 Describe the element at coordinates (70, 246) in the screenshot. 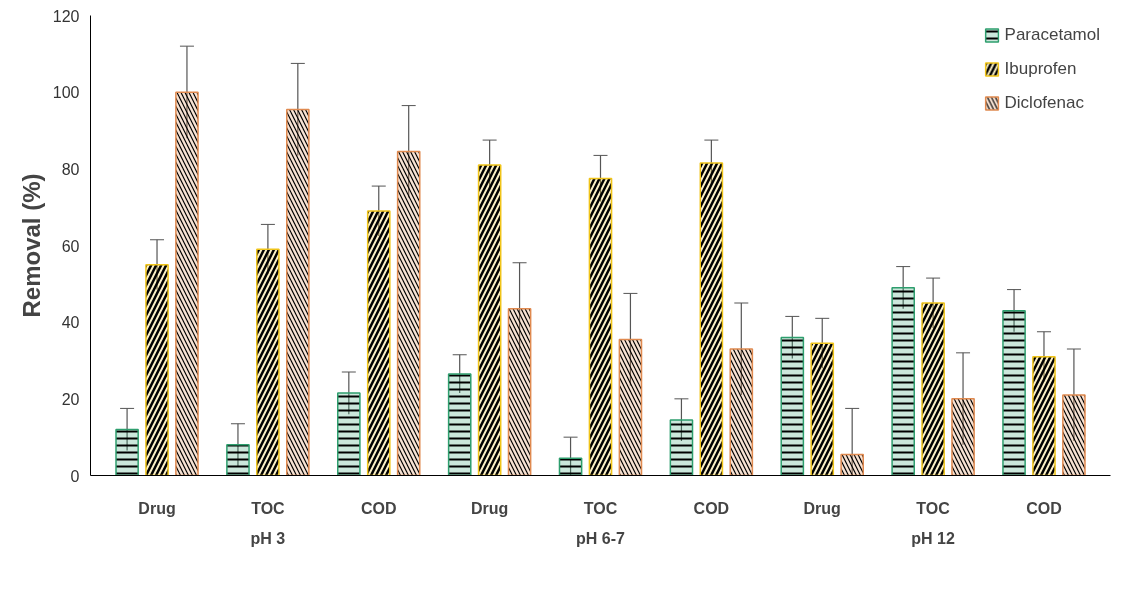

I see `y-tick-label: 60` at that location.